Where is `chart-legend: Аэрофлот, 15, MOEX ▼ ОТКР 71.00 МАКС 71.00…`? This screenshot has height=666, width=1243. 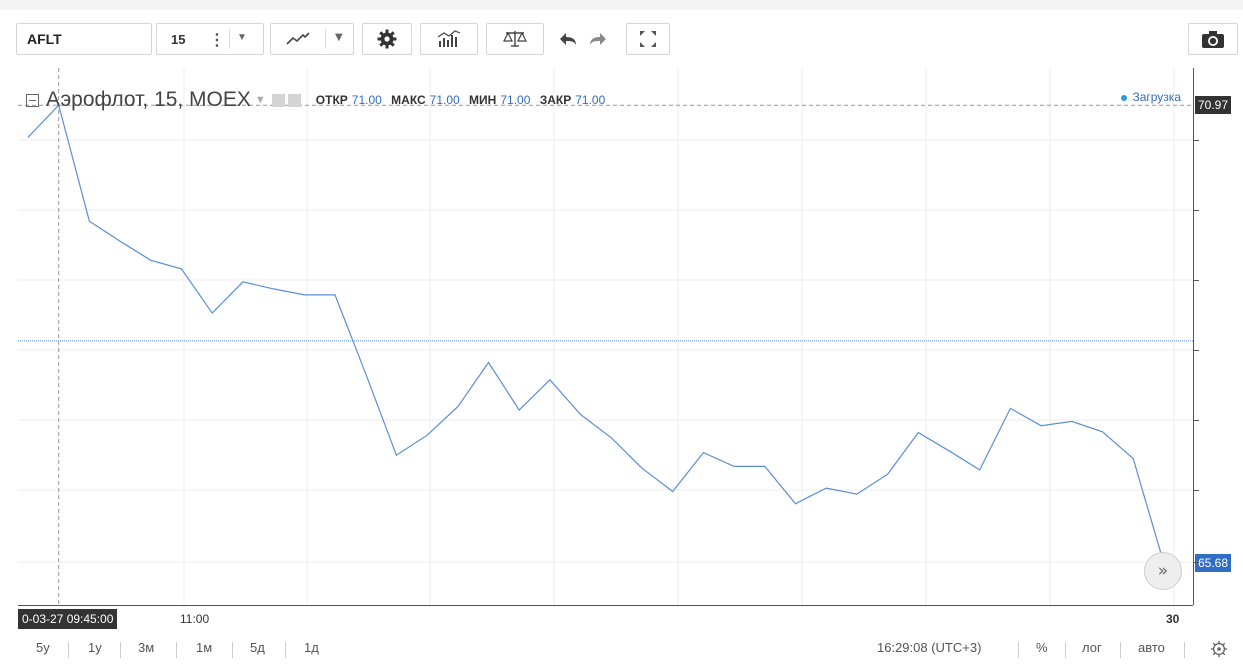 chart-legend: Аэрофлот, 15, MOEX ▼ ОТКР 71.00 МАКС 71.00… is located at coordinates (318, 100).